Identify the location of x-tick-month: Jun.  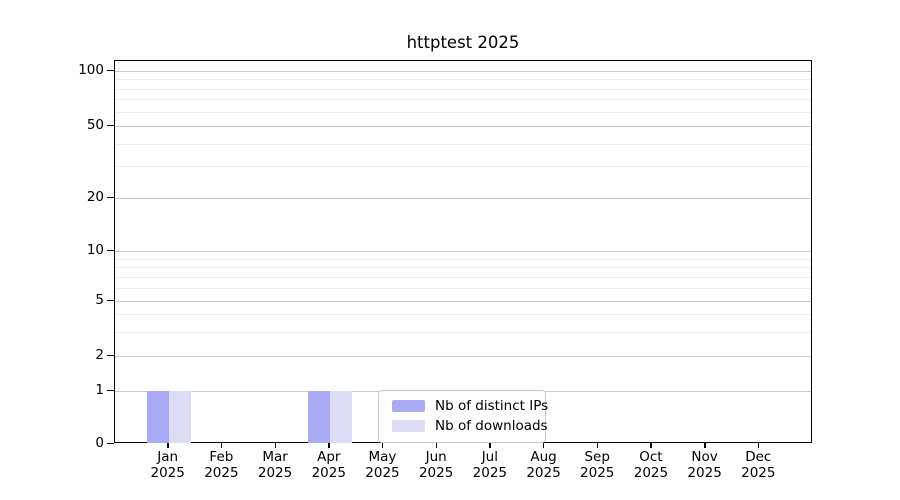
(436, 457).